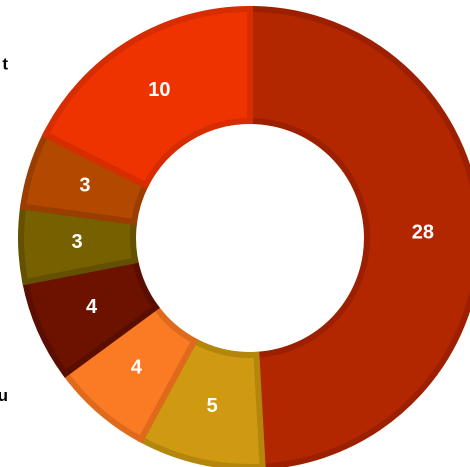 The image size is (470, 467). What do you see at coordinates (212, 406) in the screenshot?
I see `value-label: 5` at bounding box center [212, 406].